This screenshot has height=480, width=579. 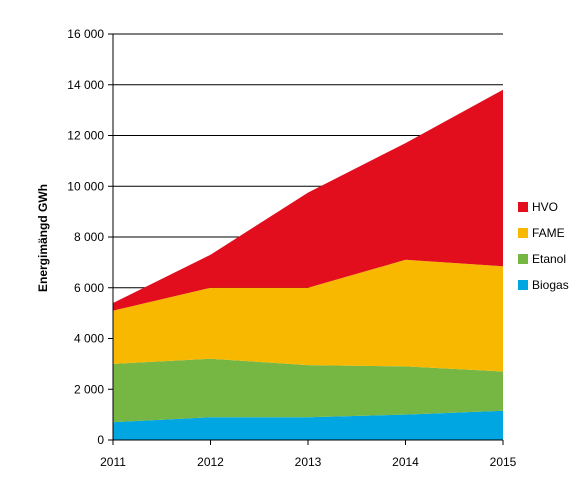 I want to click on legend-swatch-fame, so click(x=523, y=233).